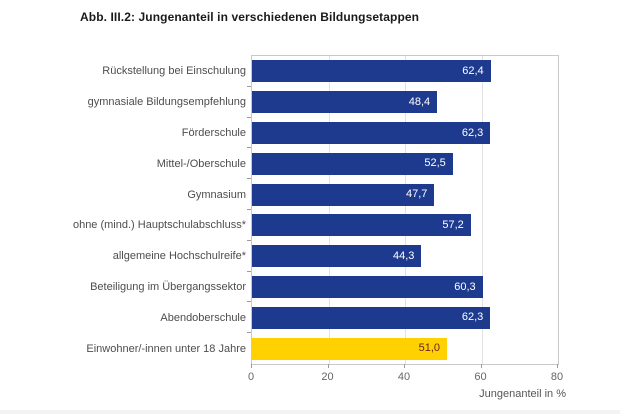 The height and width of the screenshot is (414, 620). Describe the element at coordinates (327, 377) in the screenshot. I see `x-tick-label: 20` at that location.